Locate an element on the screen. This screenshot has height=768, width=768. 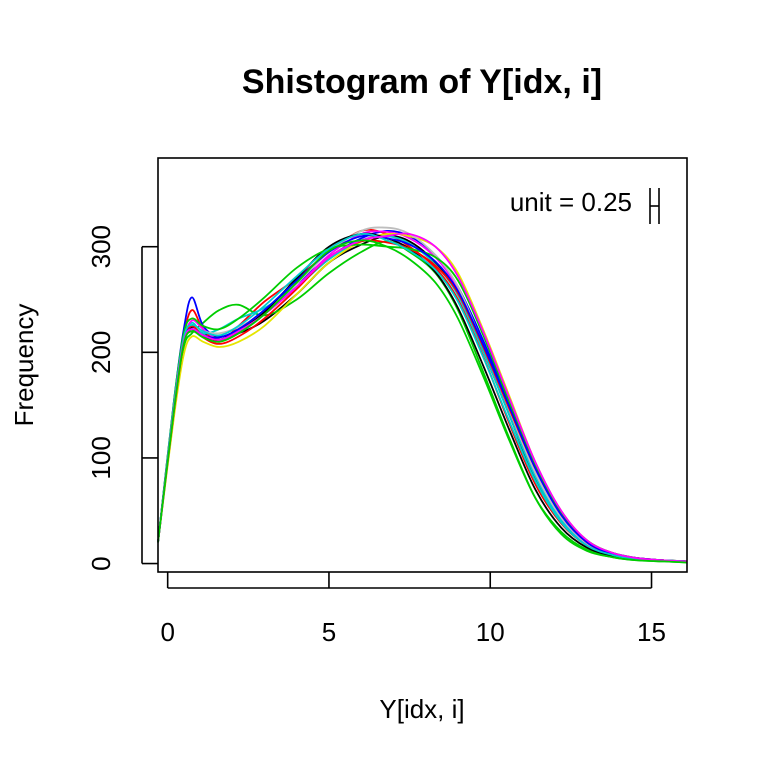
y-axis-ticks: 0 100 200 300 is located at coordinates (122, 398).